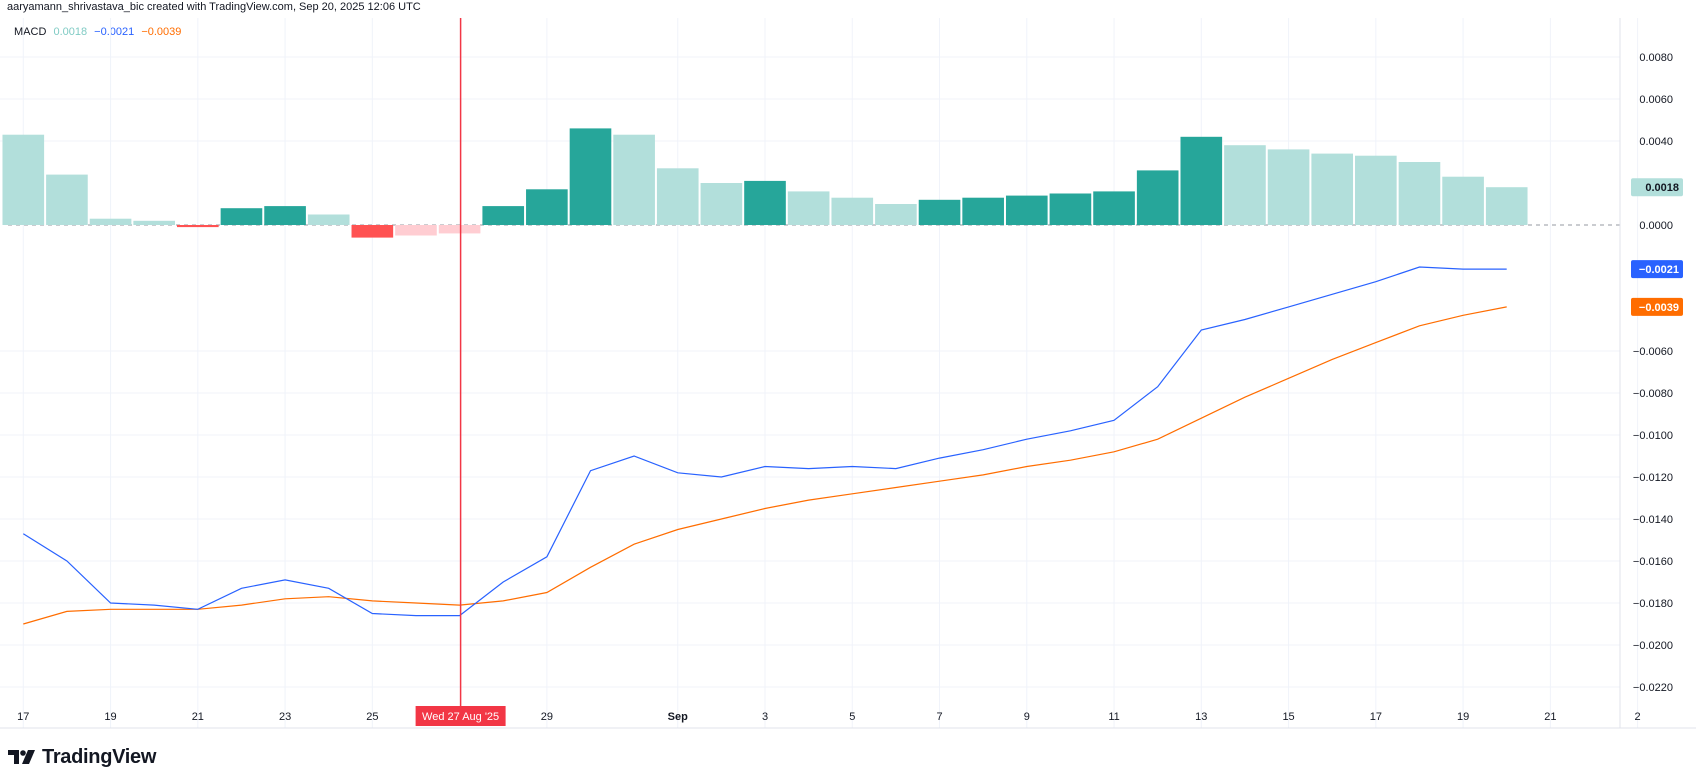 The height and width of the screenshot is (783, 1696). What do you see at coordinates (114, 32) in the screenshot?
I see `legend-macd-value: −0.0021` at bounding box center [114, 32].